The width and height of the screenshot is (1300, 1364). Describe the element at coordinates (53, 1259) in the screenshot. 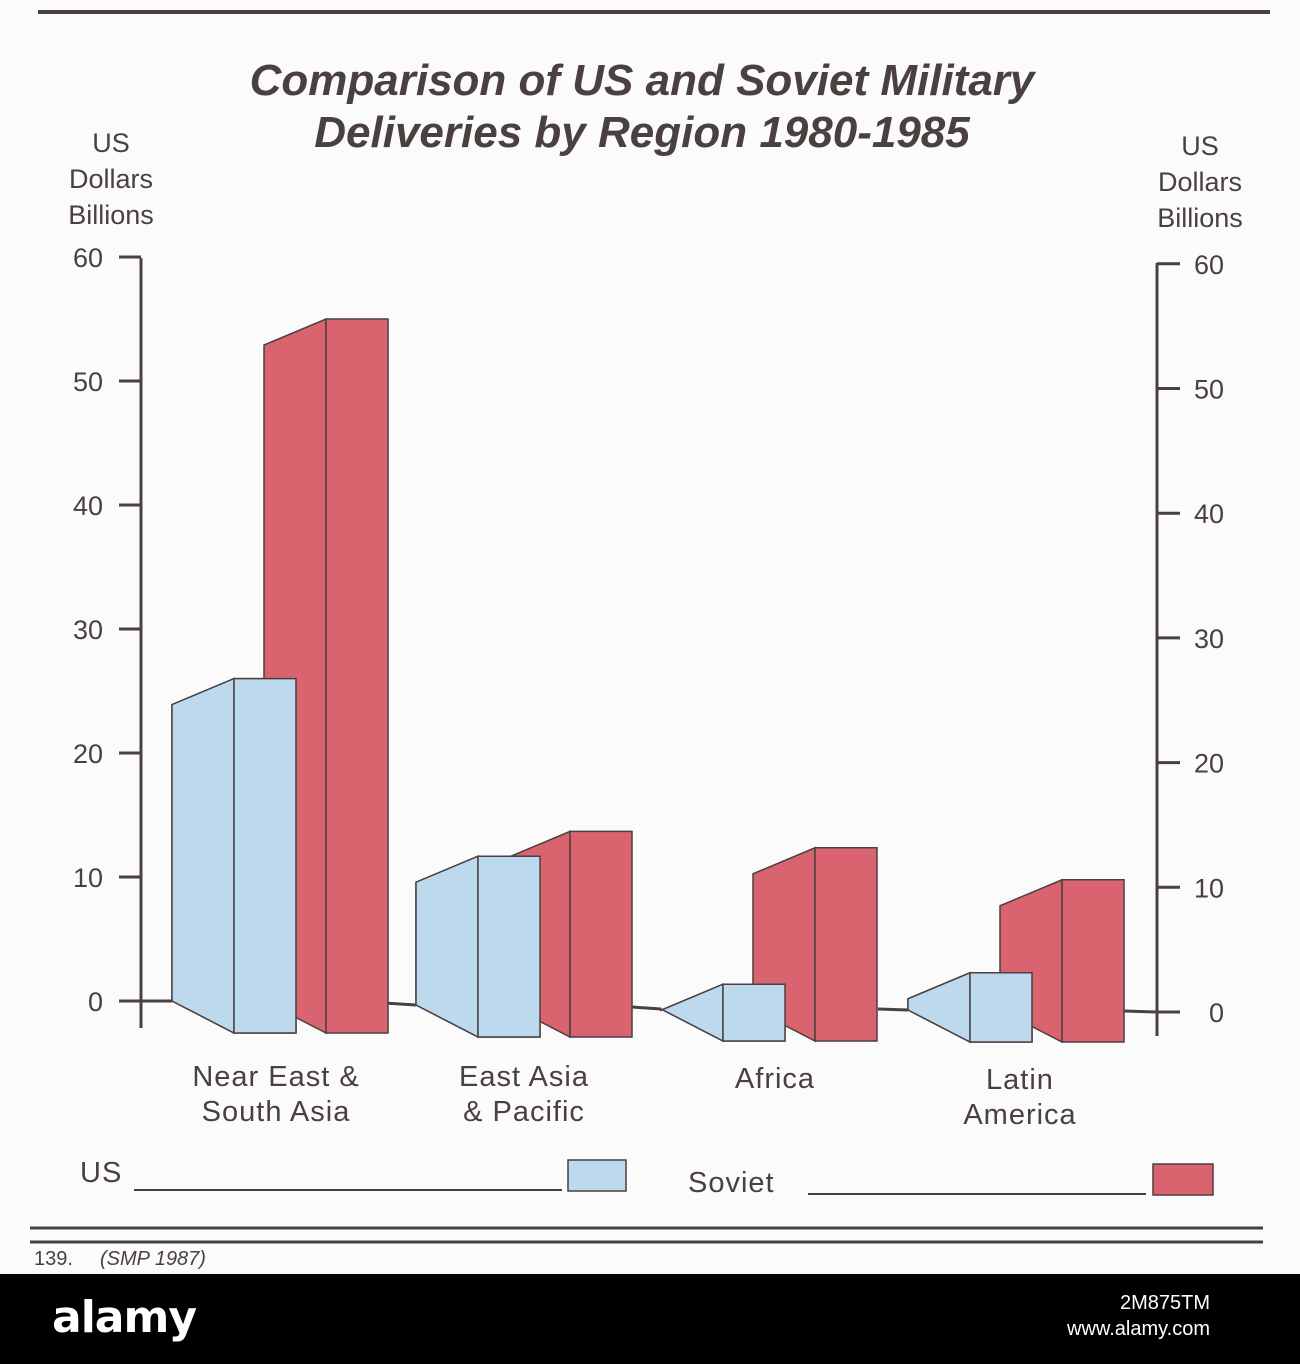

I see `footer-number: 139.` at that location.